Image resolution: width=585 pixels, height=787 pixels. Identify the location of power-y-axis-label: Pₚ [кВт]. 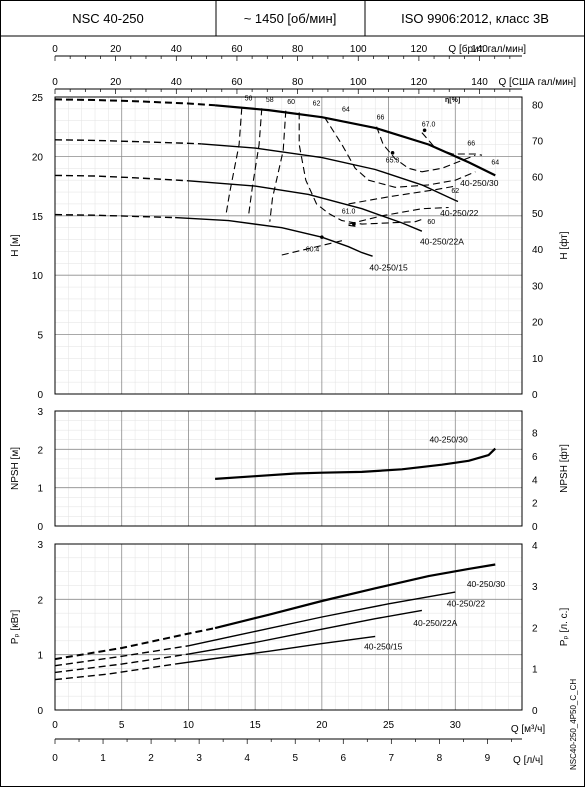
(15, 626).